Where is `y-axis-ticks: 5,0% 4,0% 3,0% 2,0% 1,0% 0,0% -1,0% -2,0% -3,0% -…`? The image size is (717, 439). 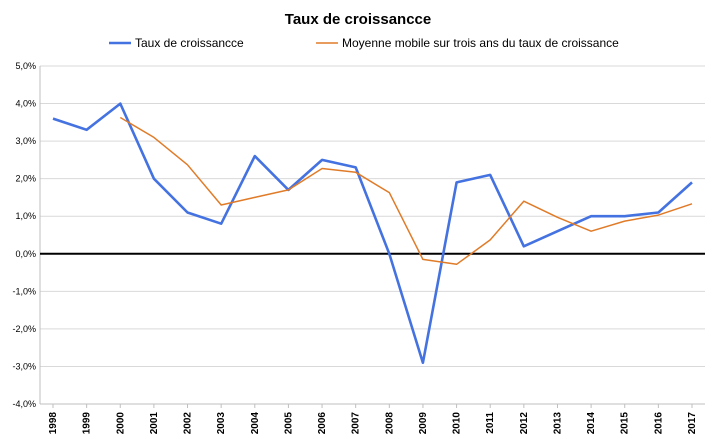
y-axis-ticks: 5,0% 4,0% 3,0% 2,0% 1,0% 0,0% -1,0% -2,0% -3,0% -… is located at coordinates (24, 235).